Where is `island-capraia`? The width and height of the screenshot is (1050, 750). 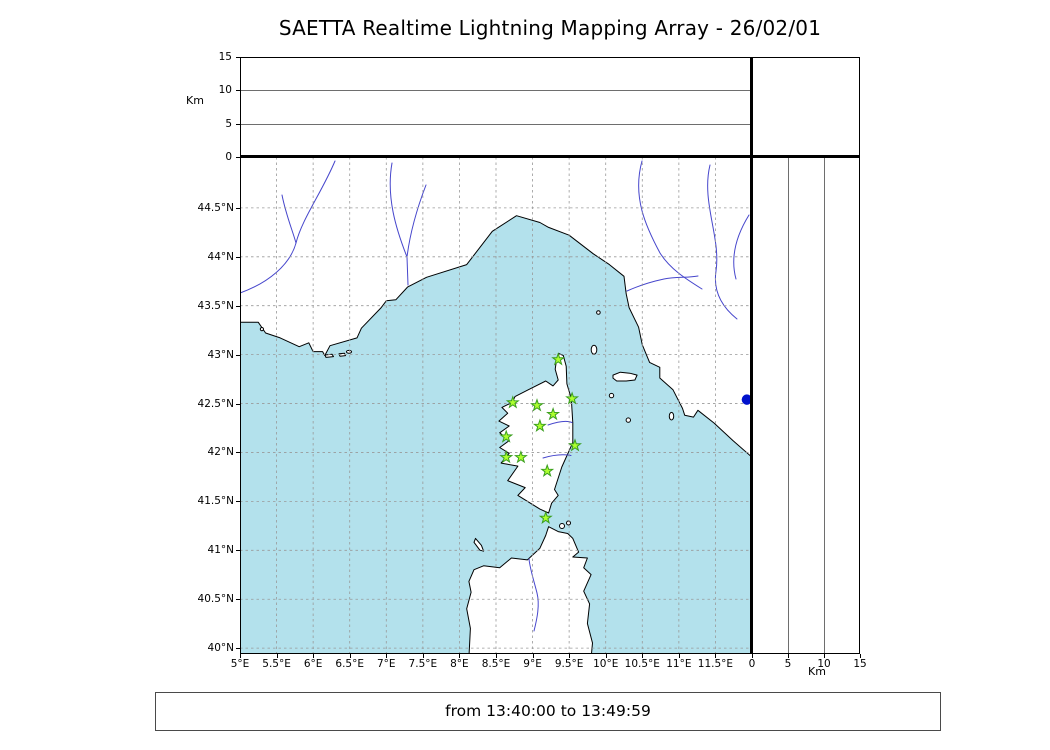 island-capraia is located at coordinates (594, 349).